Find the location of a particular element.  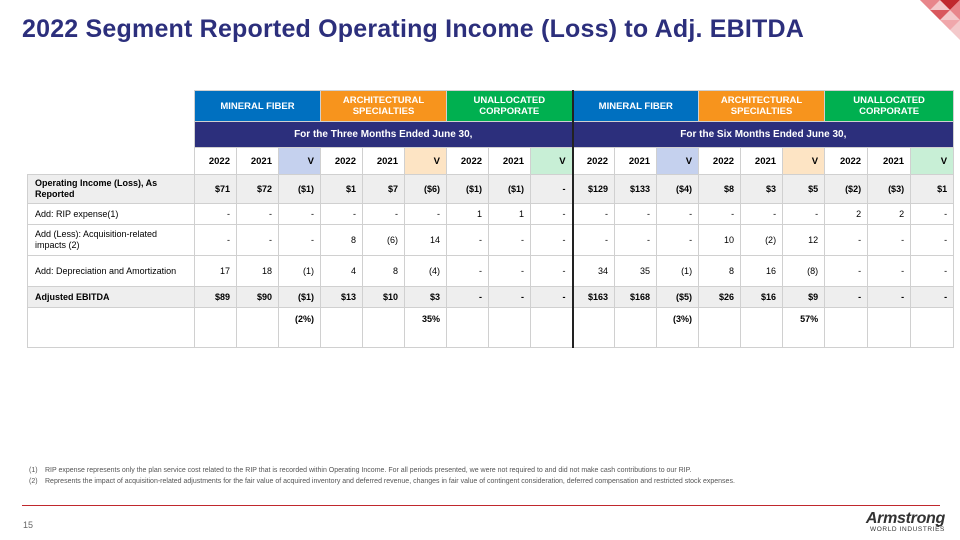

table-cell: 16 is located at coordinates (762, 271).